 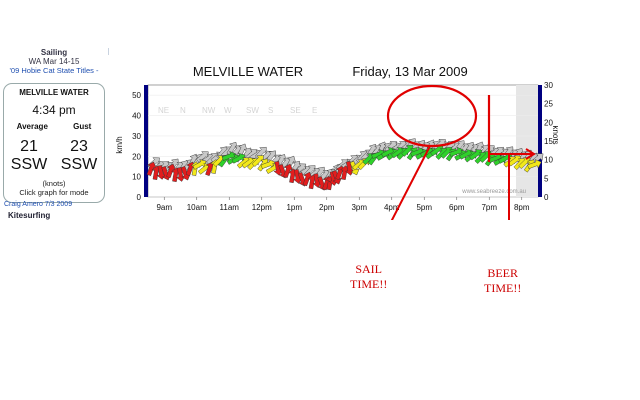 I want to click on sidebar-event-header: Sailing WA Mar 14-15, so click(x=54, y=57).